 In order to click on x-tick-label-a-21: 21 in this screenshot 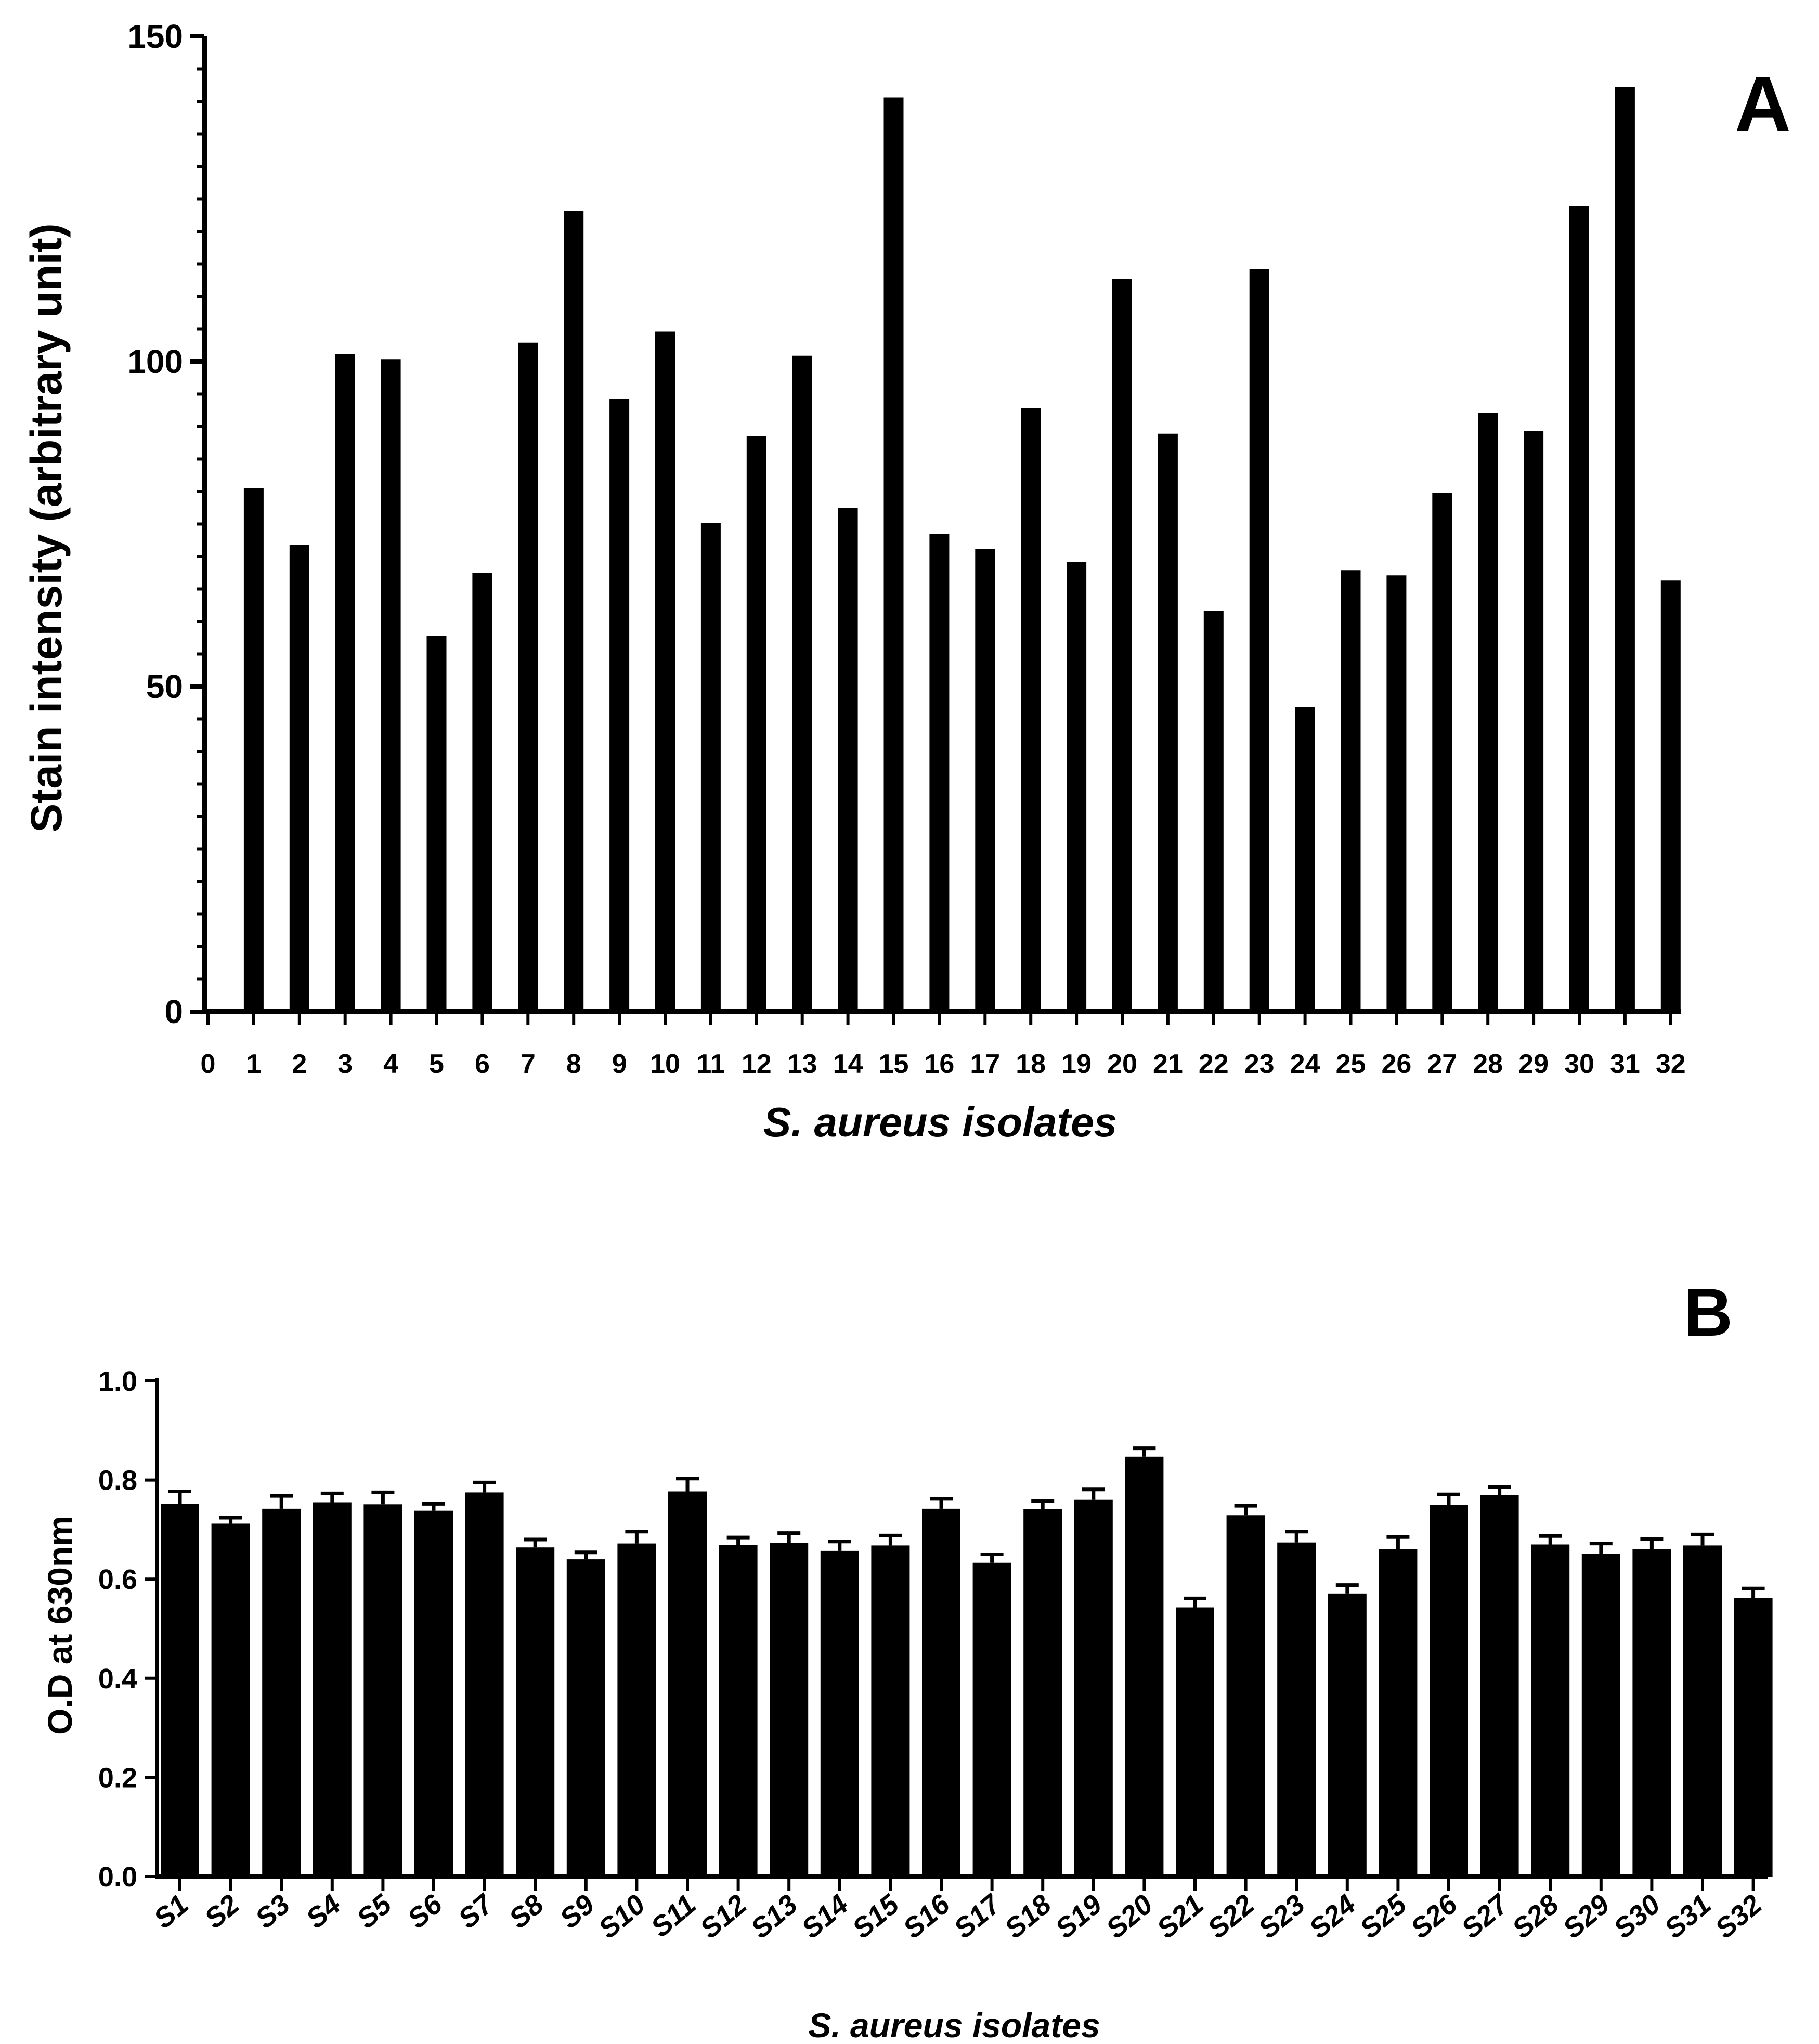, I will do `click(1168, 1064)`.